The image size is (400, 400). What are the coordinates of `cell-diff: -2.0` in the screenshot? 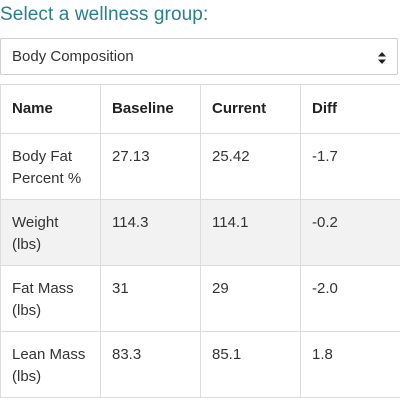 It's located at (350, 298).